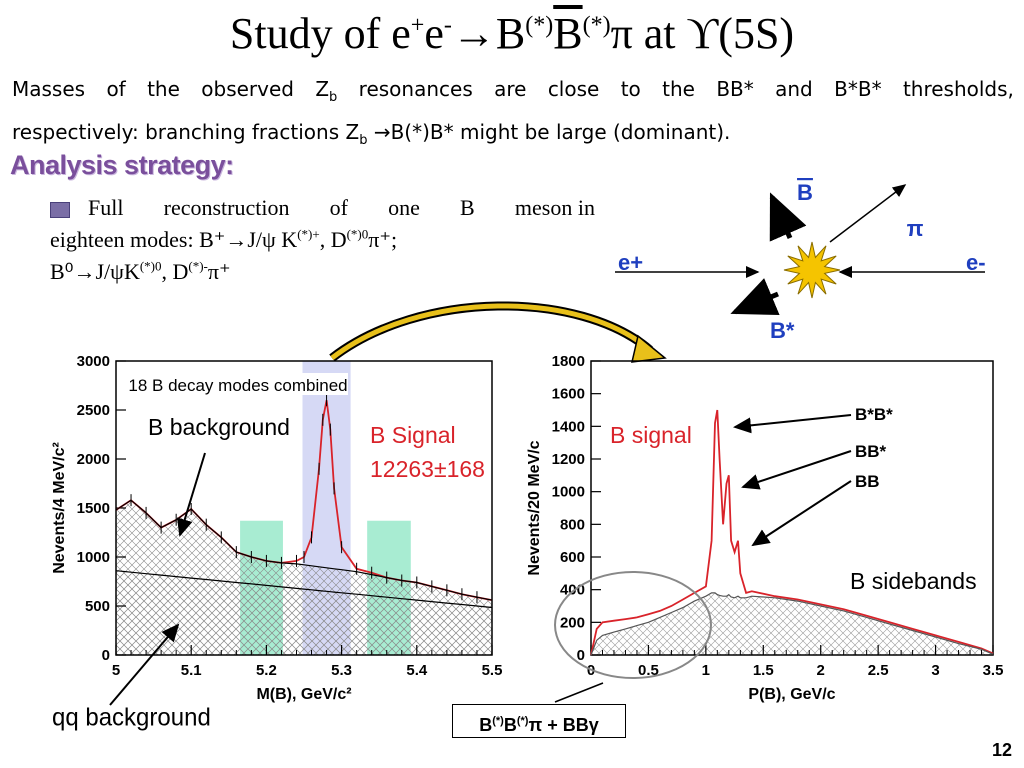 The height and width of the screenshot is (768, 1024). Describe the element at coordinates (792, 424) in the screenshot. I see `bstarbstar-pointer` at that location.